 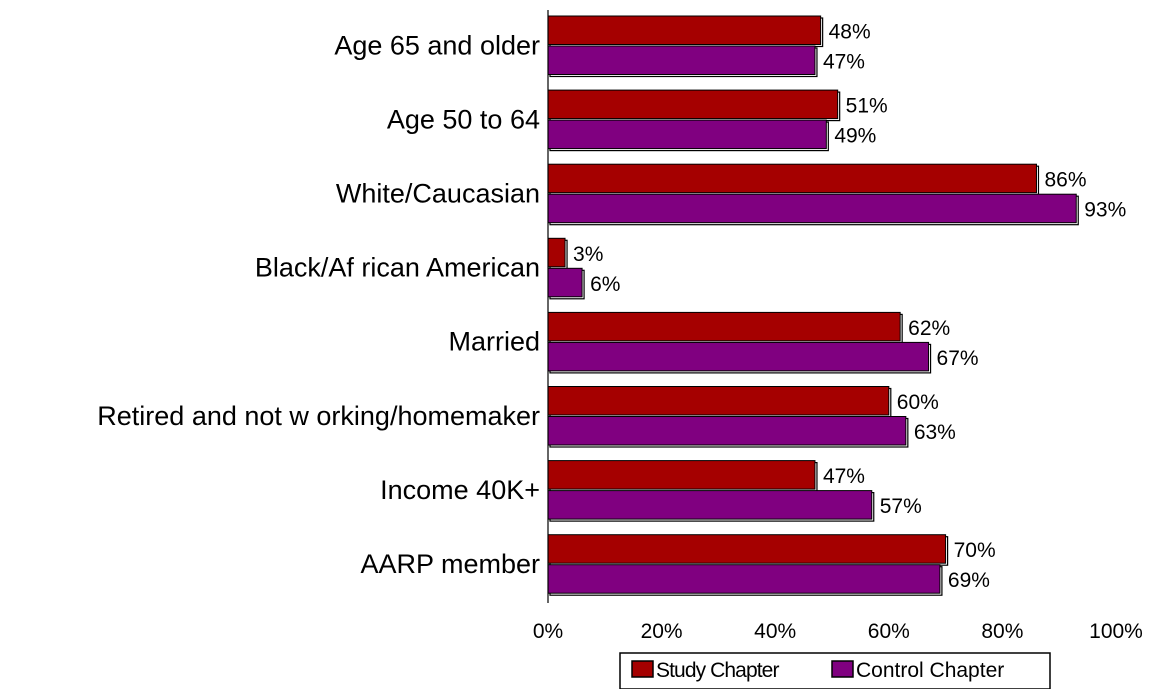 I want to click on x-tick-label: 40%, so click(x=775, y=631).